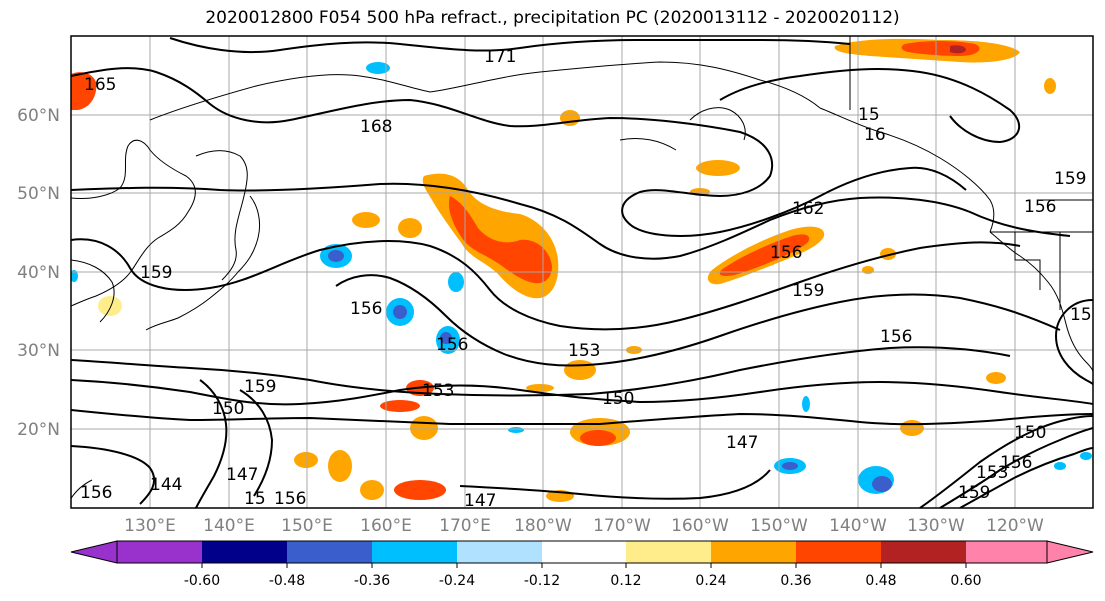 The image size is (1105, 601). What do you see at coordinates (166, 485) in the screenshot?
I see `contour-label: 144` at bounding box center [166, 485].